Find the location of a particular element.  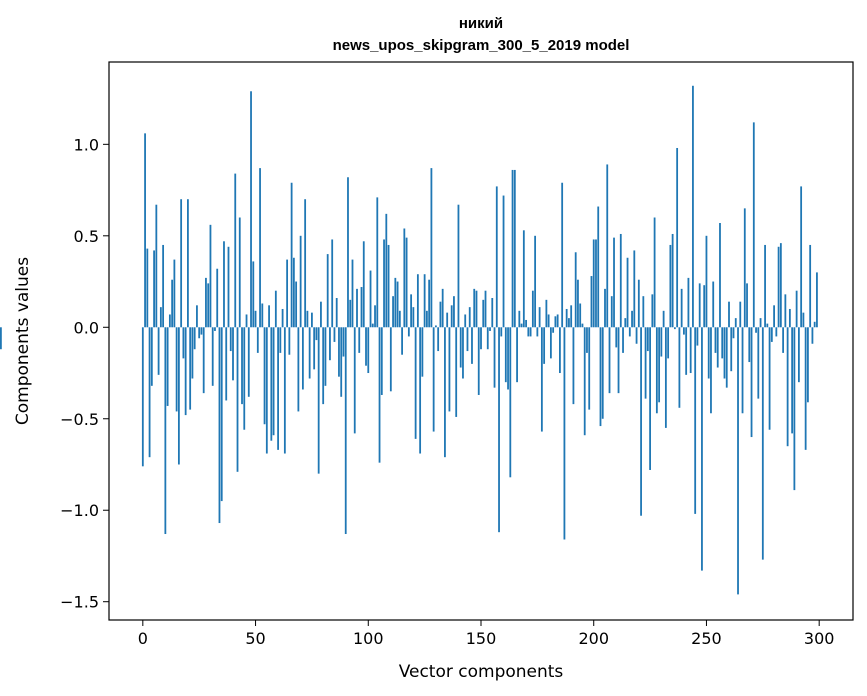

x-tick-label: 0 is located at coordinates (143, 638).